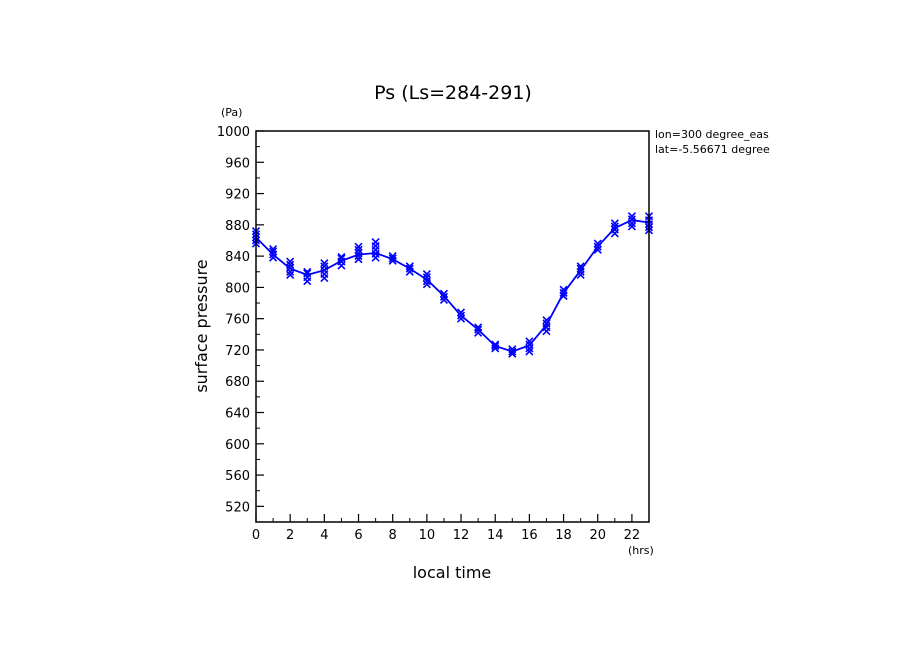  What do you see at coordinates (393, 535) in the screenshot?
I see `x-tick-label: 8` at bounding box center [393, 535].